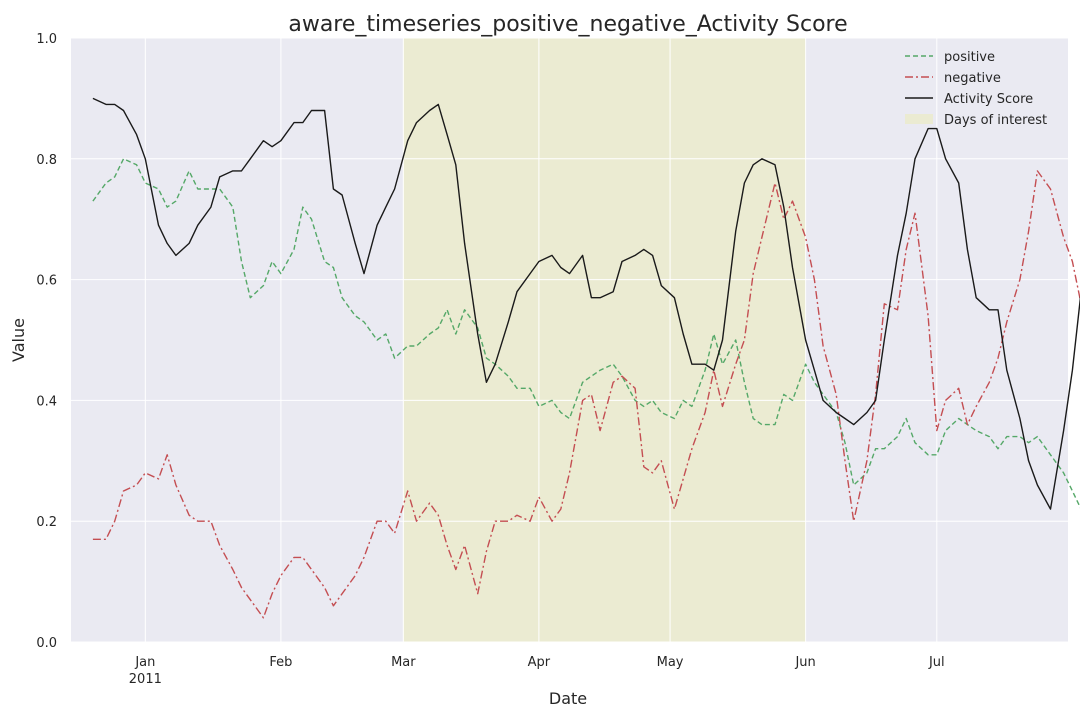  I want to click on legend-label-negative: negative, so click(972, 78).